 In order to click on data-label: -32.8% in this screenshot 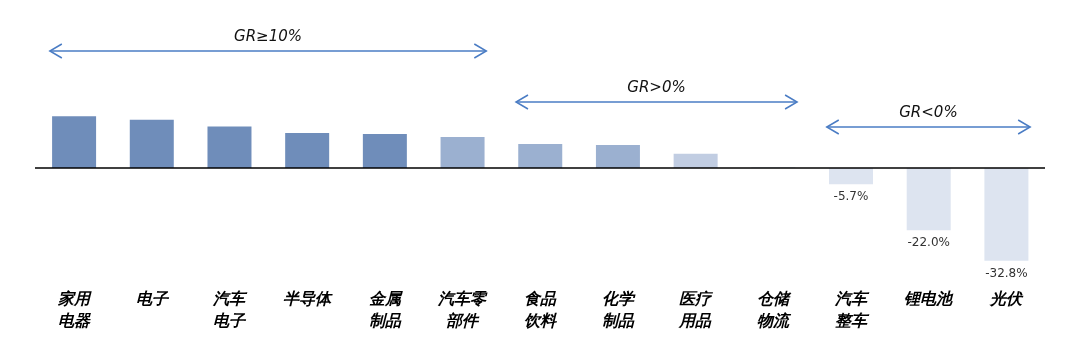, I will do `click(1006, 272)`.